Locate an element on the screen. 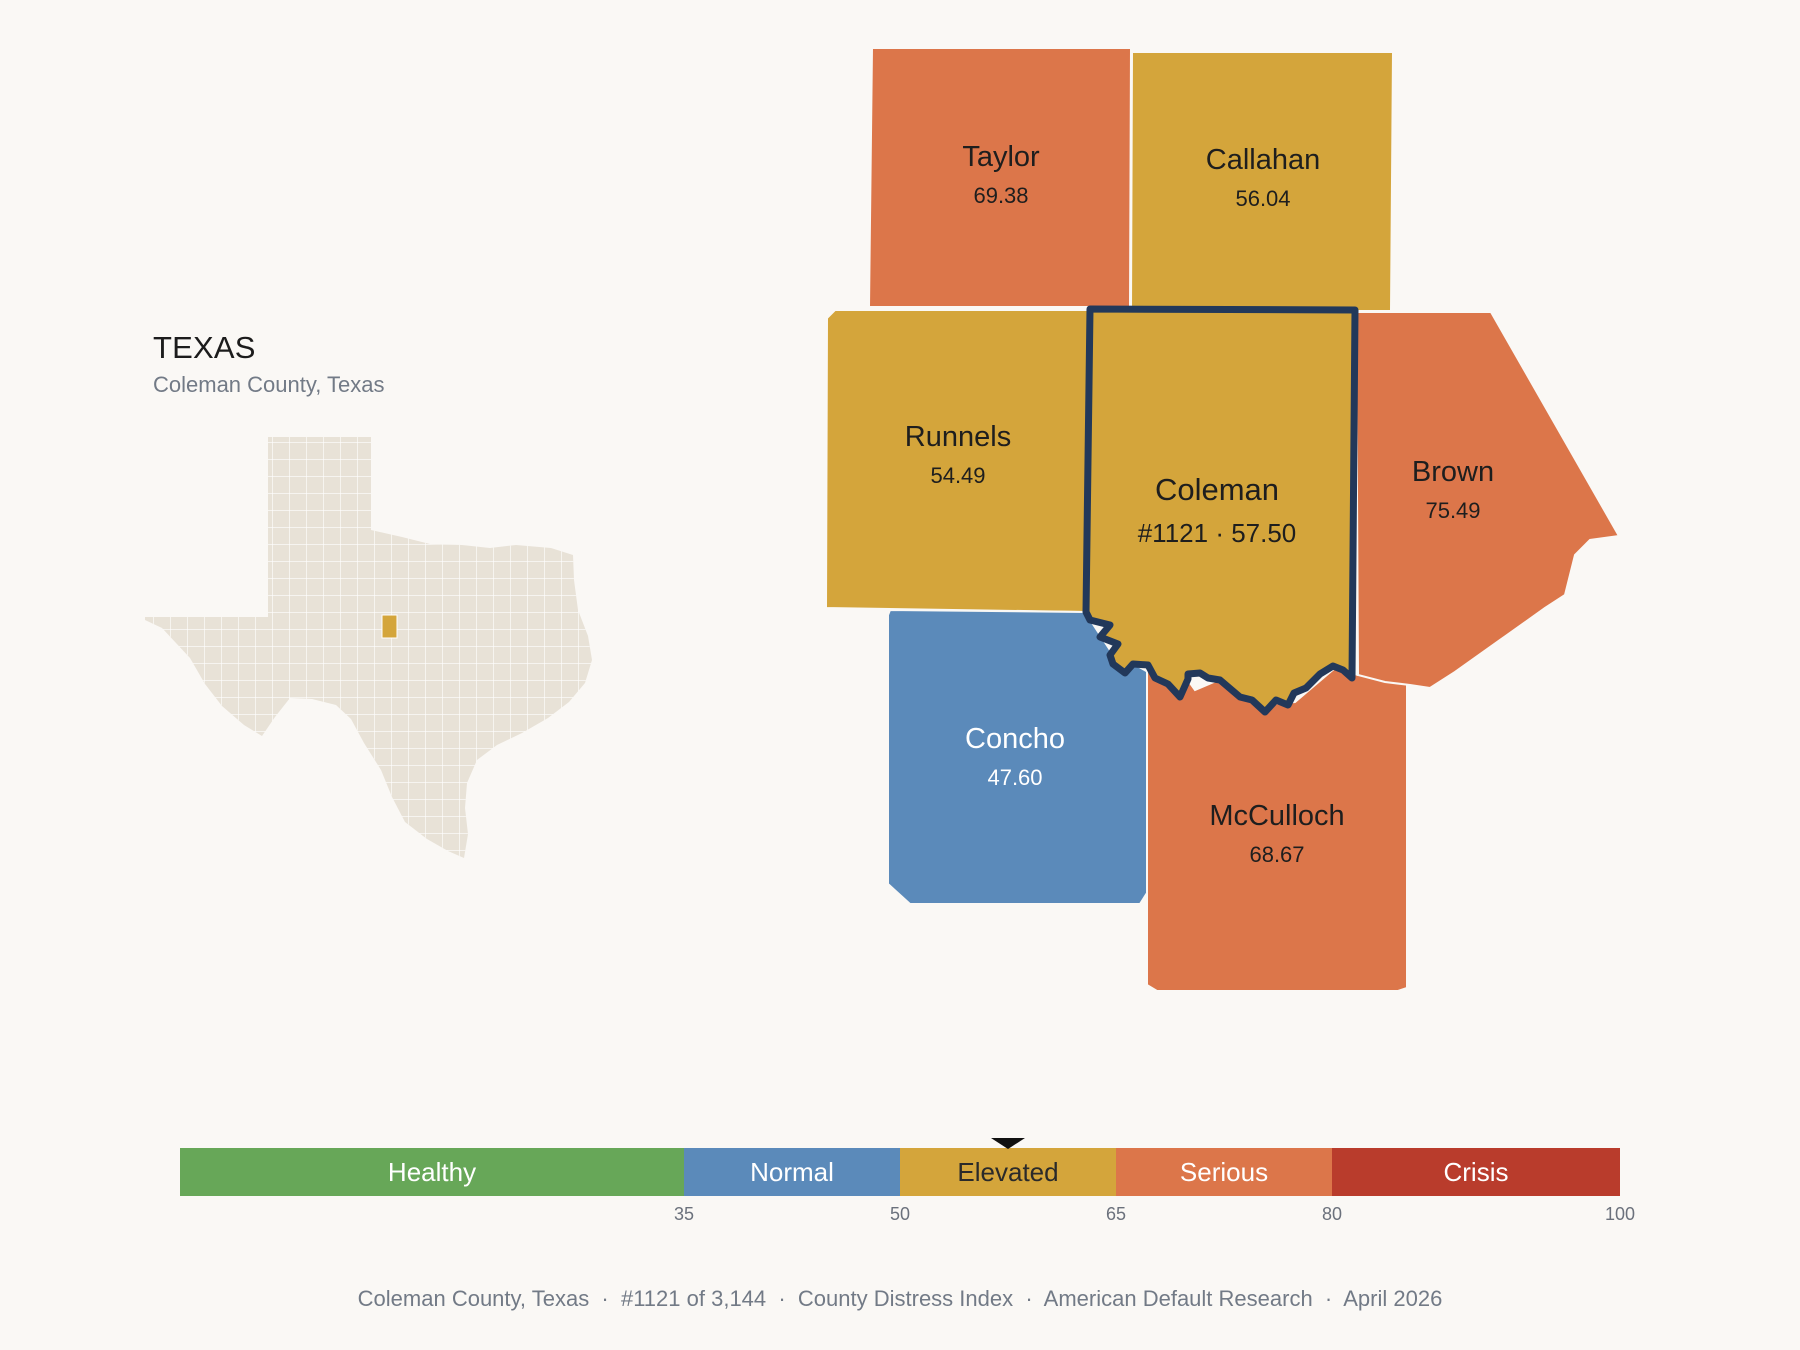 This screenshot has height=1350, width=1800. coleman-locator-highlight is located at coordinates (389, 626).